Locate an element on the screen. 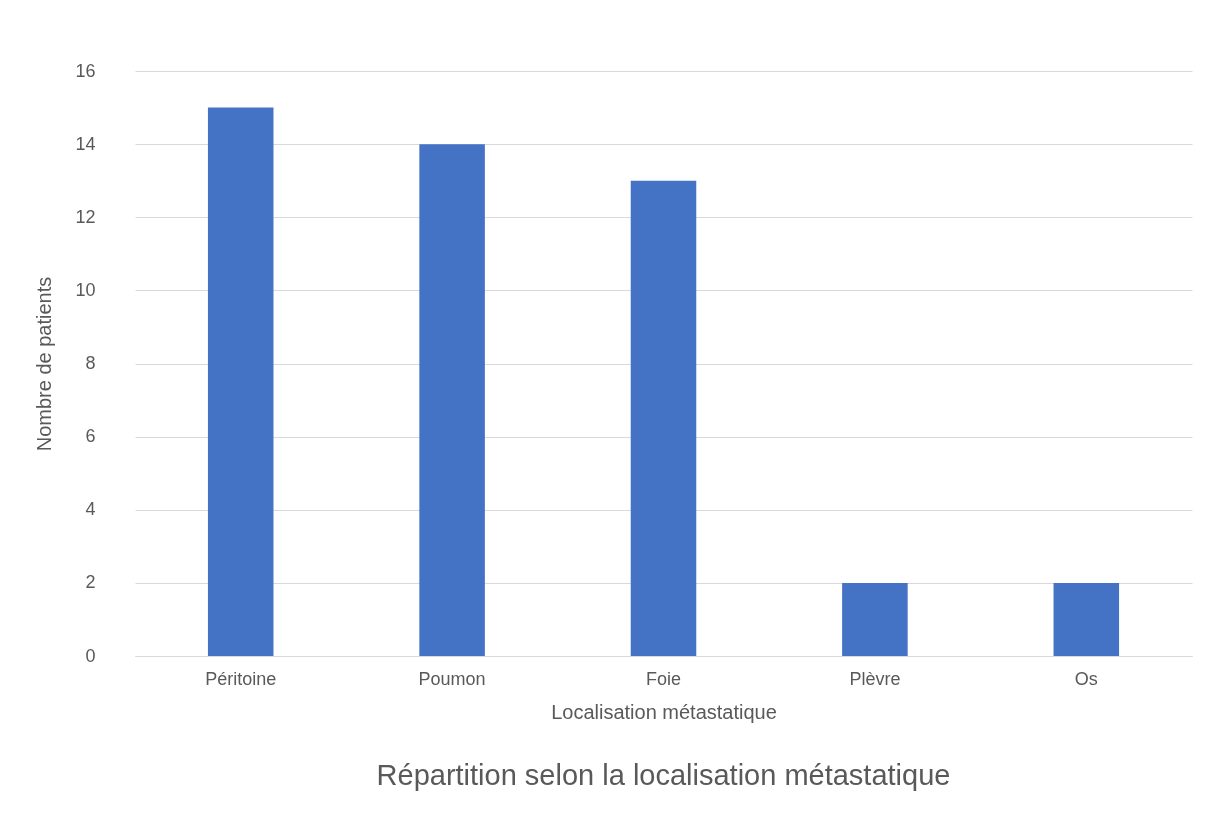 Image resolution: width=1216 pixels, height=818 pixels. y-tick-label: 6 is located at coordinates (90, 436).